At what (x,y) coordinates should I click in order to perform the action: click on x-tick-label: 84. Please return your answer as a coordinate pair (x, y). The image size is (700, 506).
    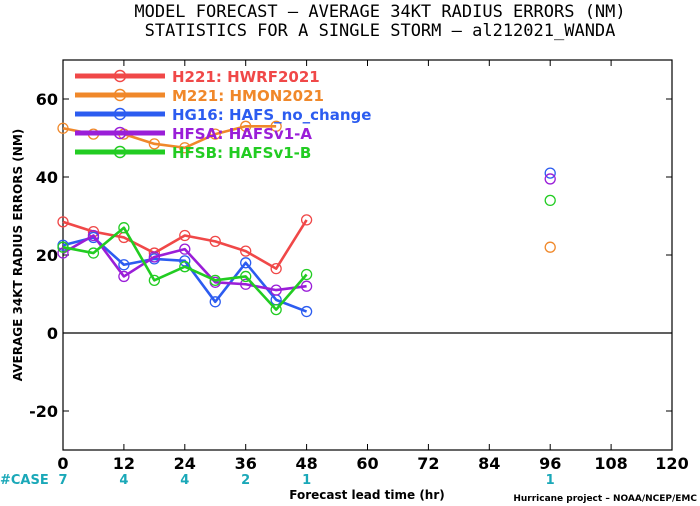
    Looking at the image, I should click on (489, 463).